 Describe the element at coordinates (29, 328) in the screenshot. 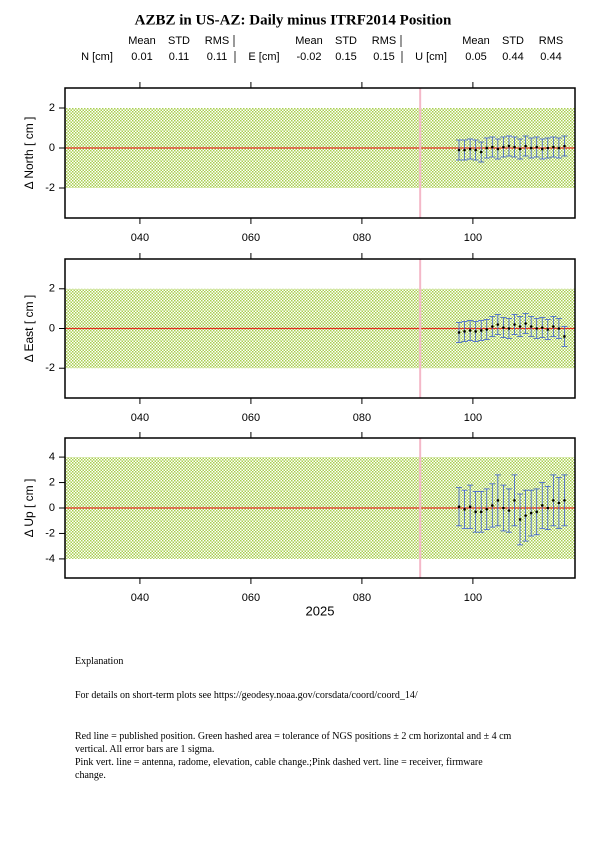

I see `y-axis-label: Δ East [ cm ]` at that location.